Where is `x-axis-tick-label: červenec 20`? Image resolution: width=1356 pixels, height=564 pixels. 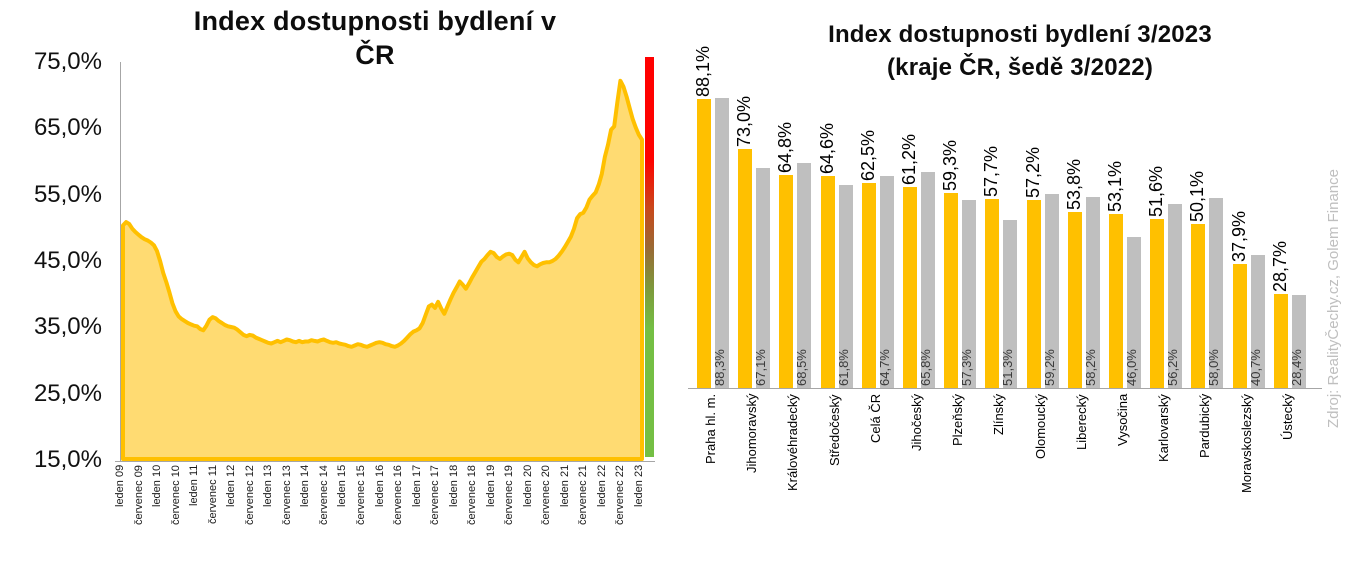
x-axis-tick-label: červenec 20 is located at coordinates (546, 495).